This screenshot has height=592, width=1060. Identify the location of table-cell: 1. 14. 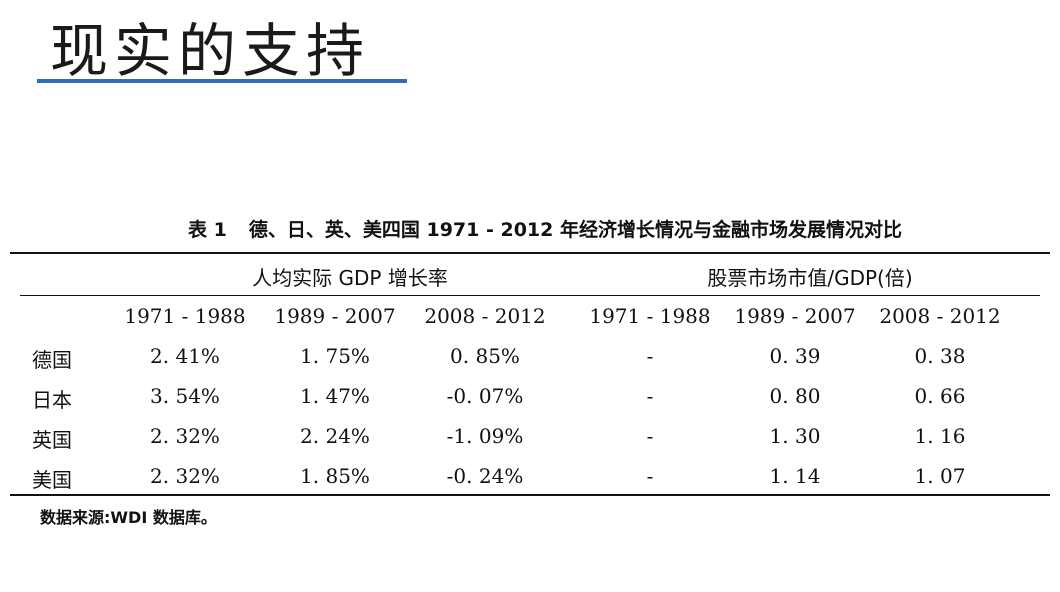
(795, 476).